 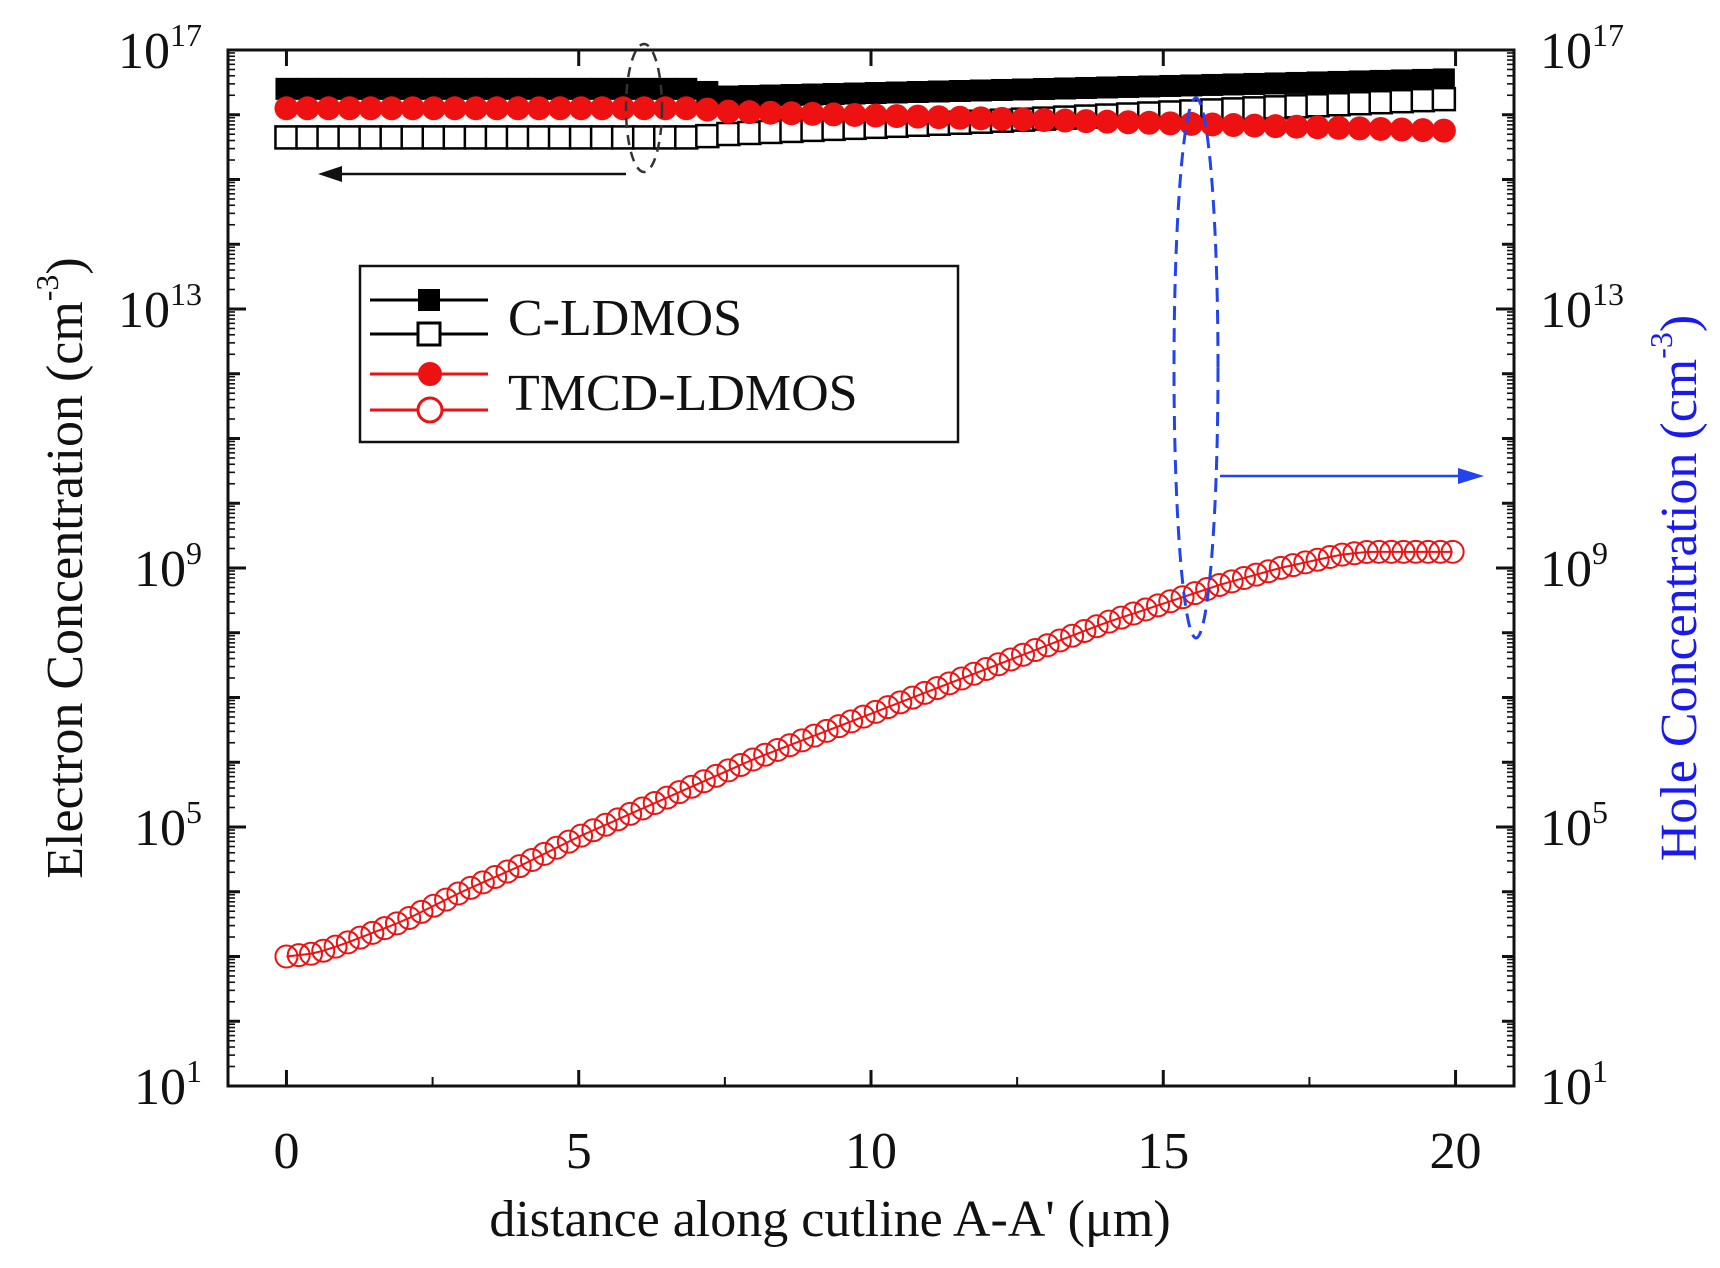 I want to click on left-y-tick-labels: 101 105 109 1013 1017, so click(x=160, y=566).